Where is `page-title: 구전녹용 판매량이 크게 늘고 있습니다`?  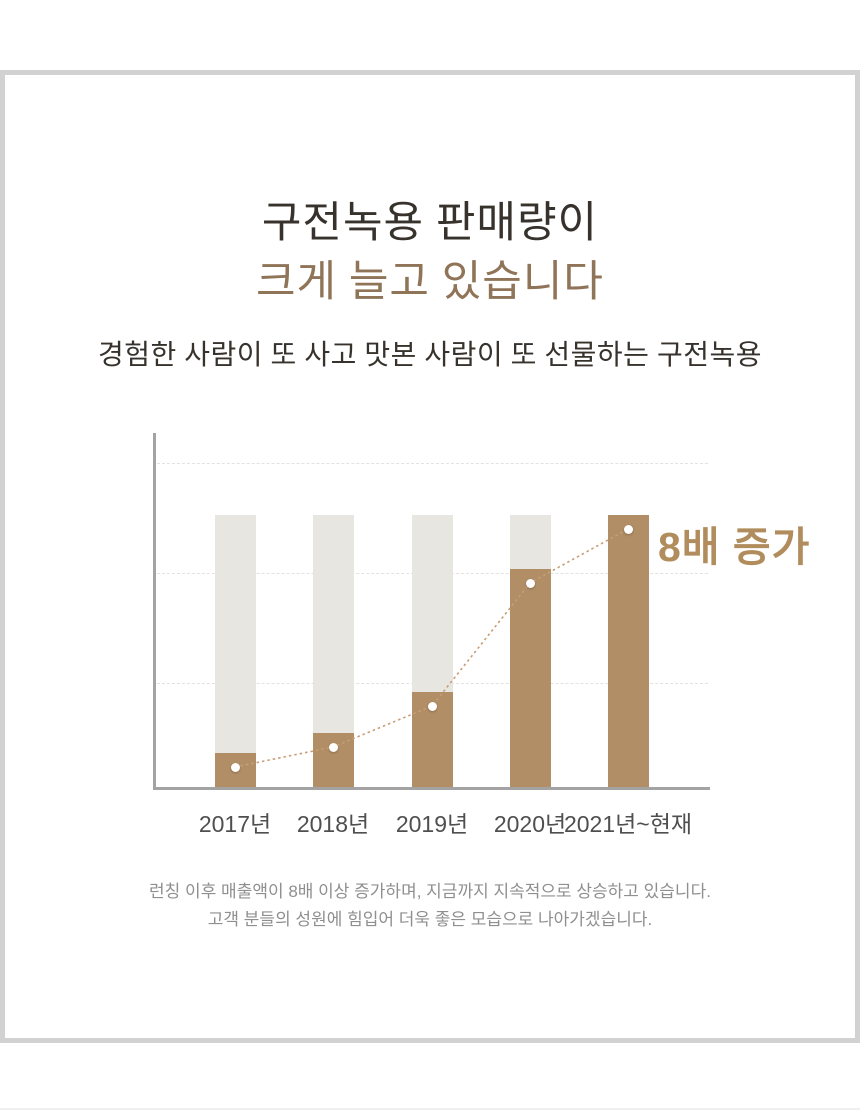
page-title: 구전녹용 판매량이 크게 늘고 있습니다 is located at coordinates (430, 253).